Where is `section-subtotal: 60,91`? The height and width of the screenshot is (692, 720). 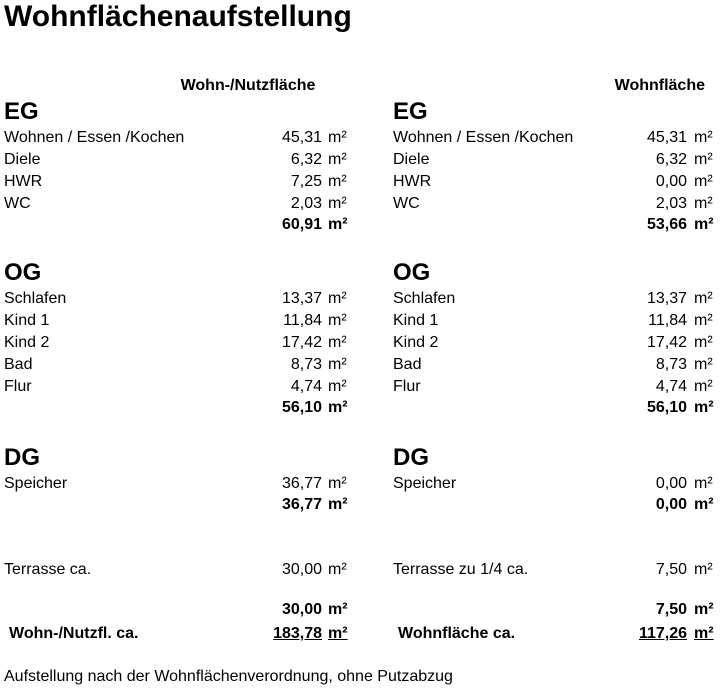
section-subtotal: 60,91 is located at coordinates (301, 224).